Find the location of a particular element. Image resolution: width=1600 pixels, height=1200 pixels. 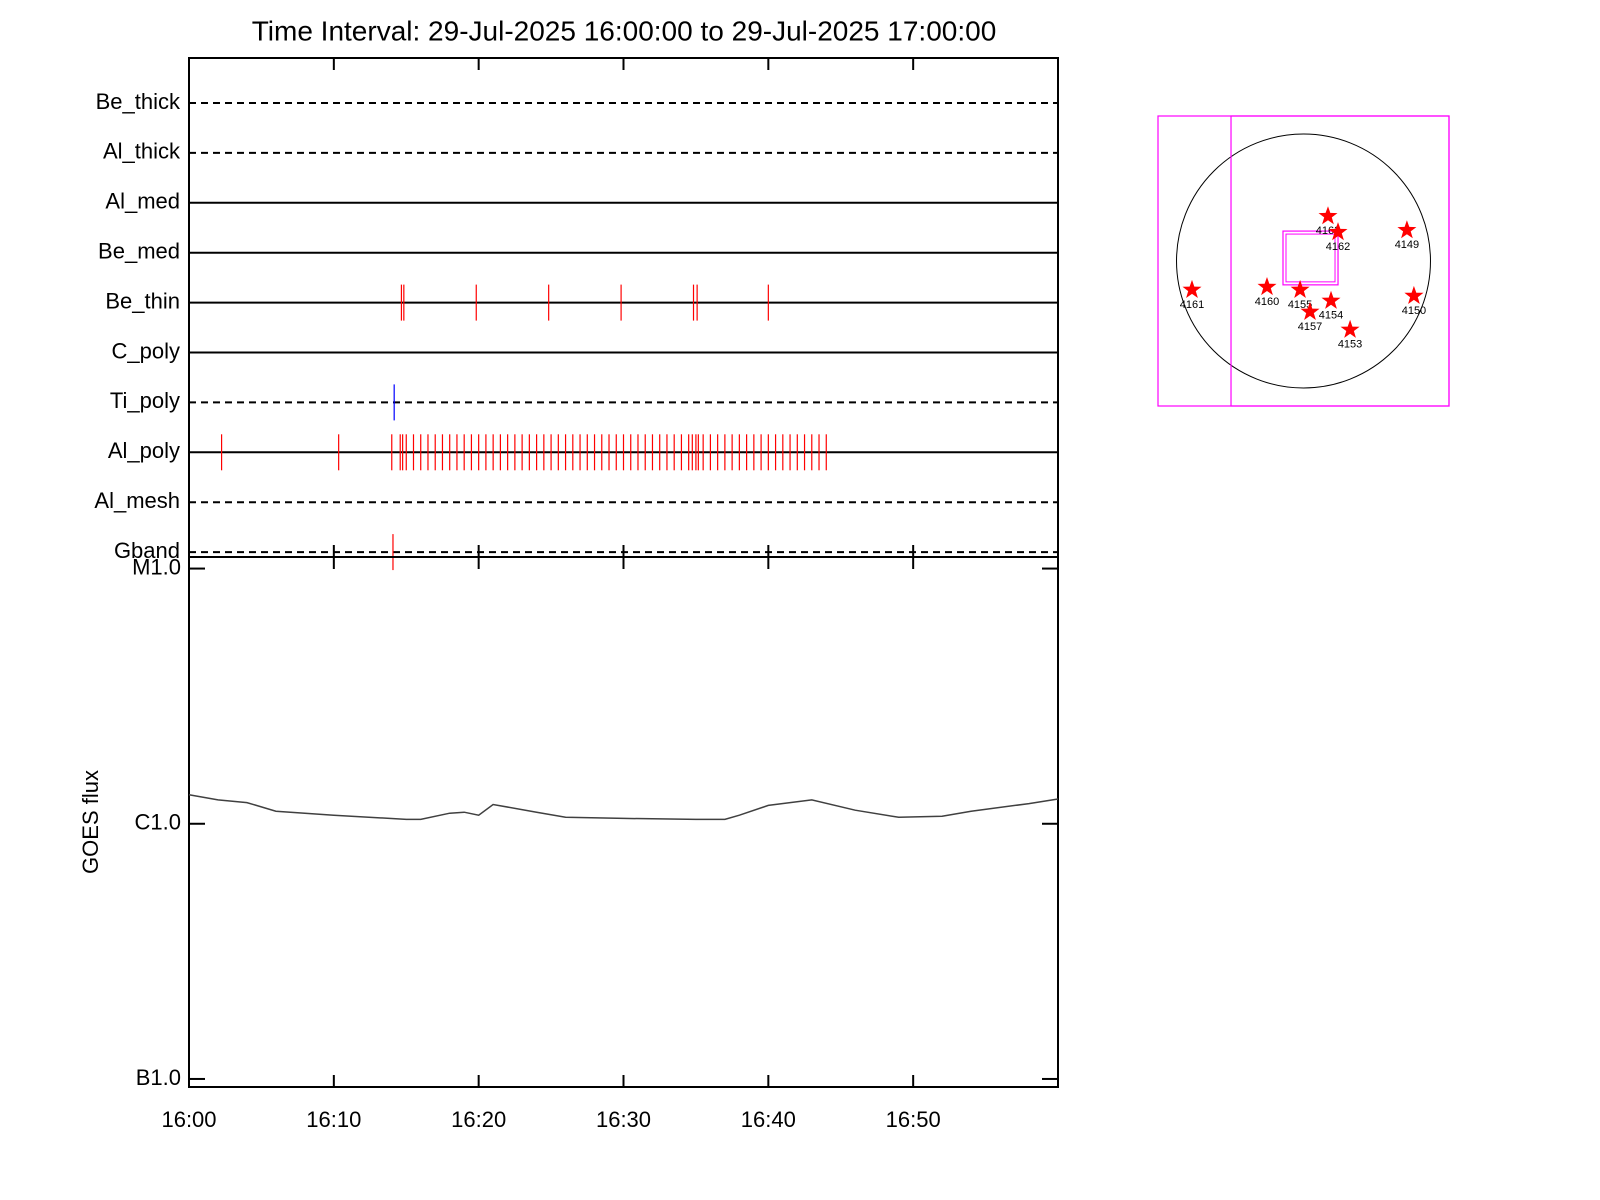

channel-label: Al_poly is located at coordinates (144, 450).